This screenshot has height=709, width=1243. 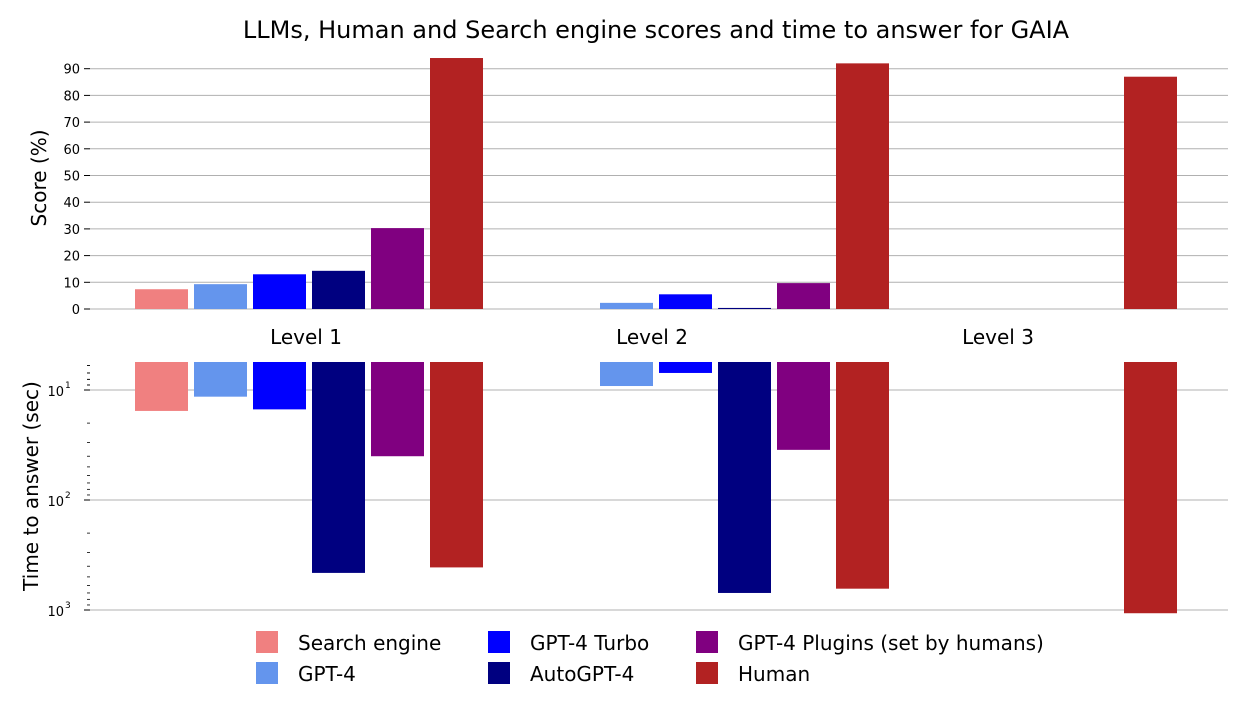 What do you see at coordinates (71, 257) in the screenshot?
I see `score-tick-label: 20` at bounding box center [71, 257].